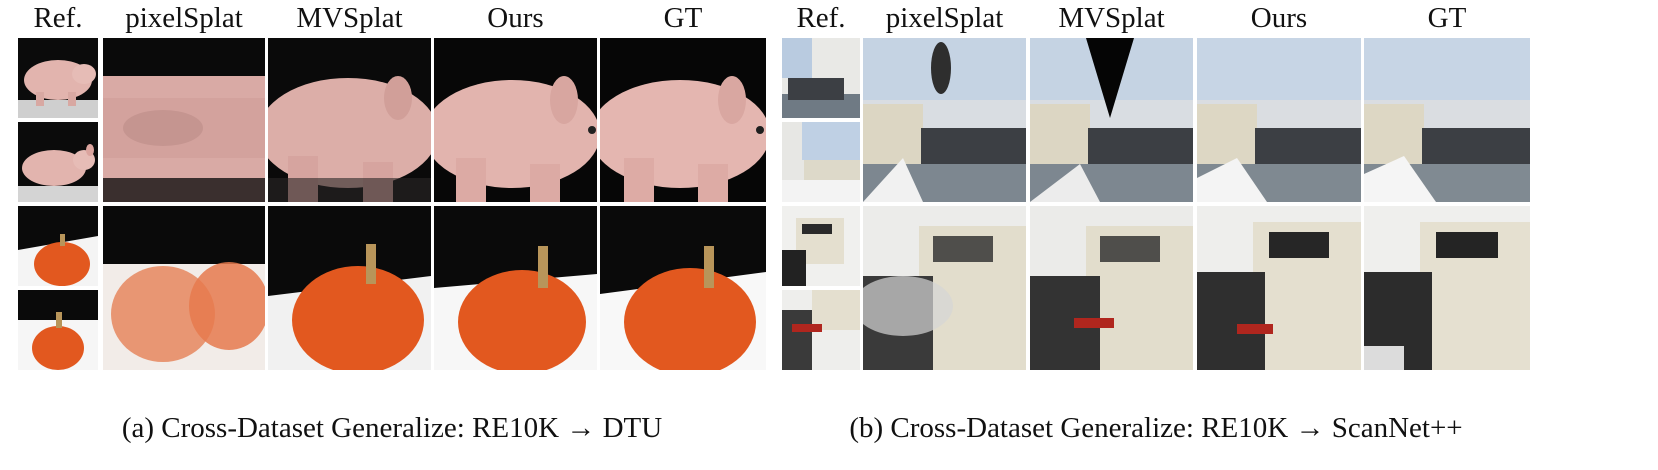 This screenshot has height=470, width=1658. Describe the element at coordinates (184, 288) in the screenshot. I see `pixelsplat-render-pumpkin` at that location.